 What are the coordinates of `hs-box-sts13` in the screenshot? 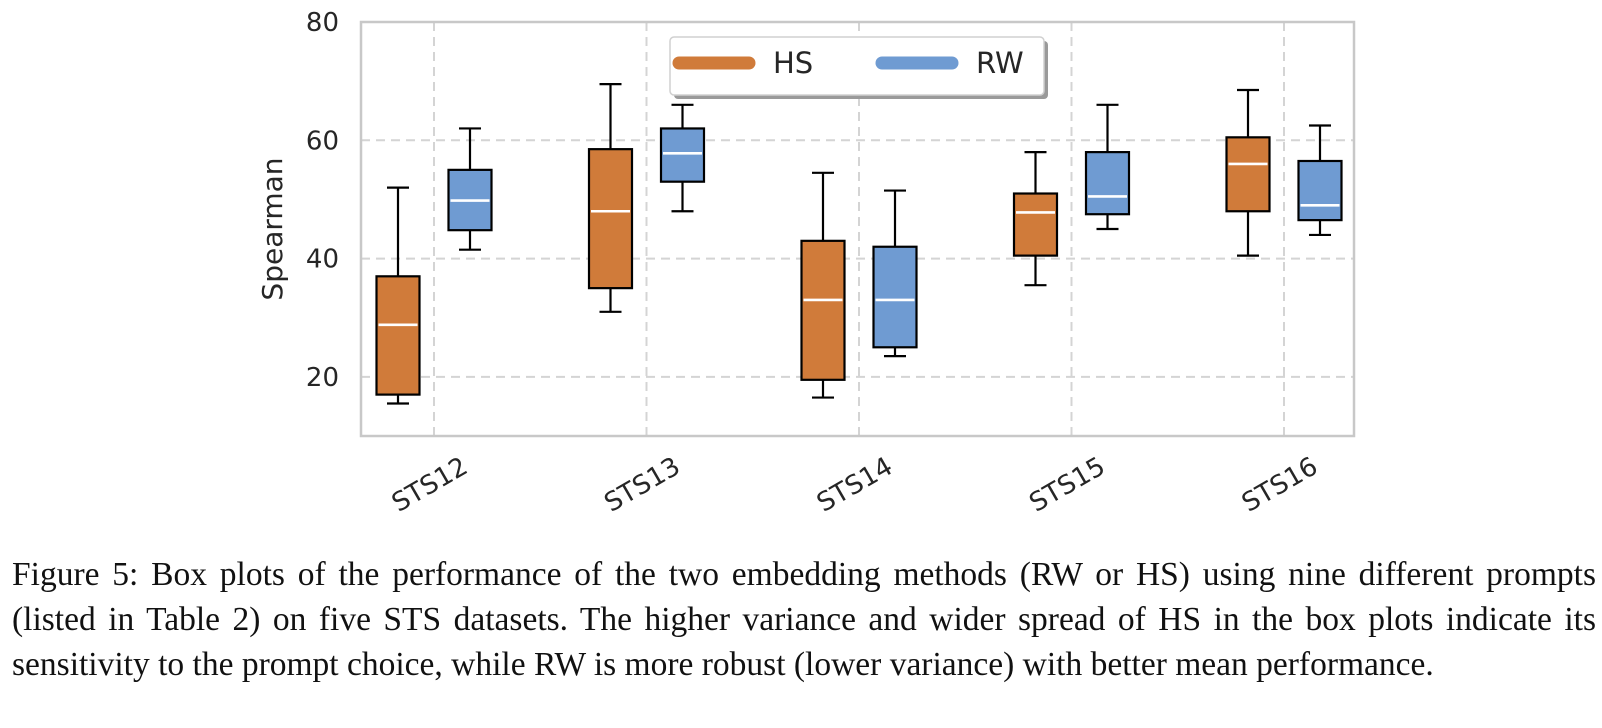 It's located at (610, 197).